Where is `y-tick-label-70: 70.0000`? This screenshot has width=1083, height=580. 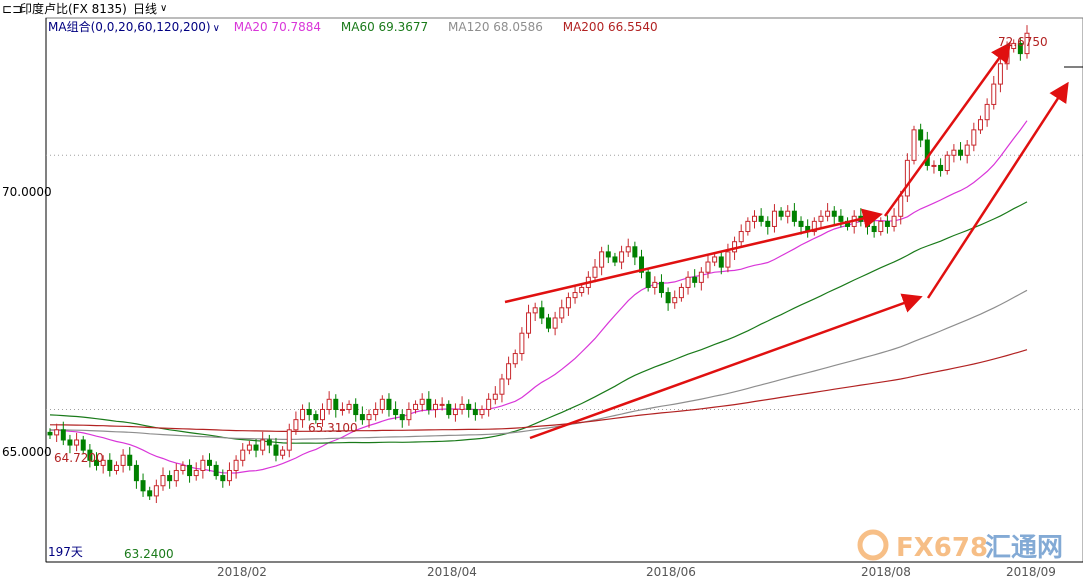 y-tick-label-70: 70.0000 is located at coordinates (27, 192).